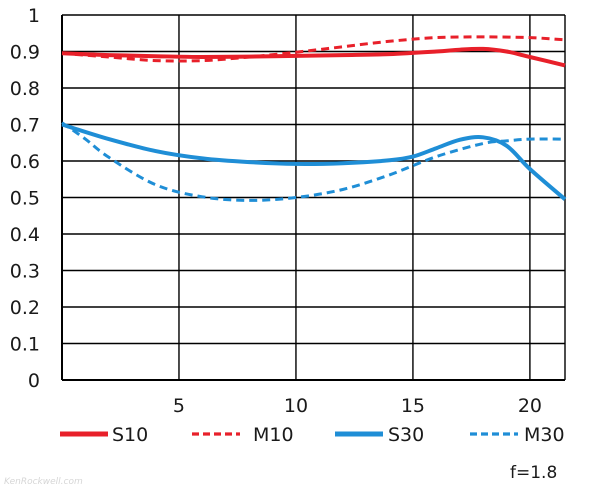 Image resolution: width=600 pixels, height=488 pixels. I want to click on y-tick-label: 0.1, so click(25, 345).